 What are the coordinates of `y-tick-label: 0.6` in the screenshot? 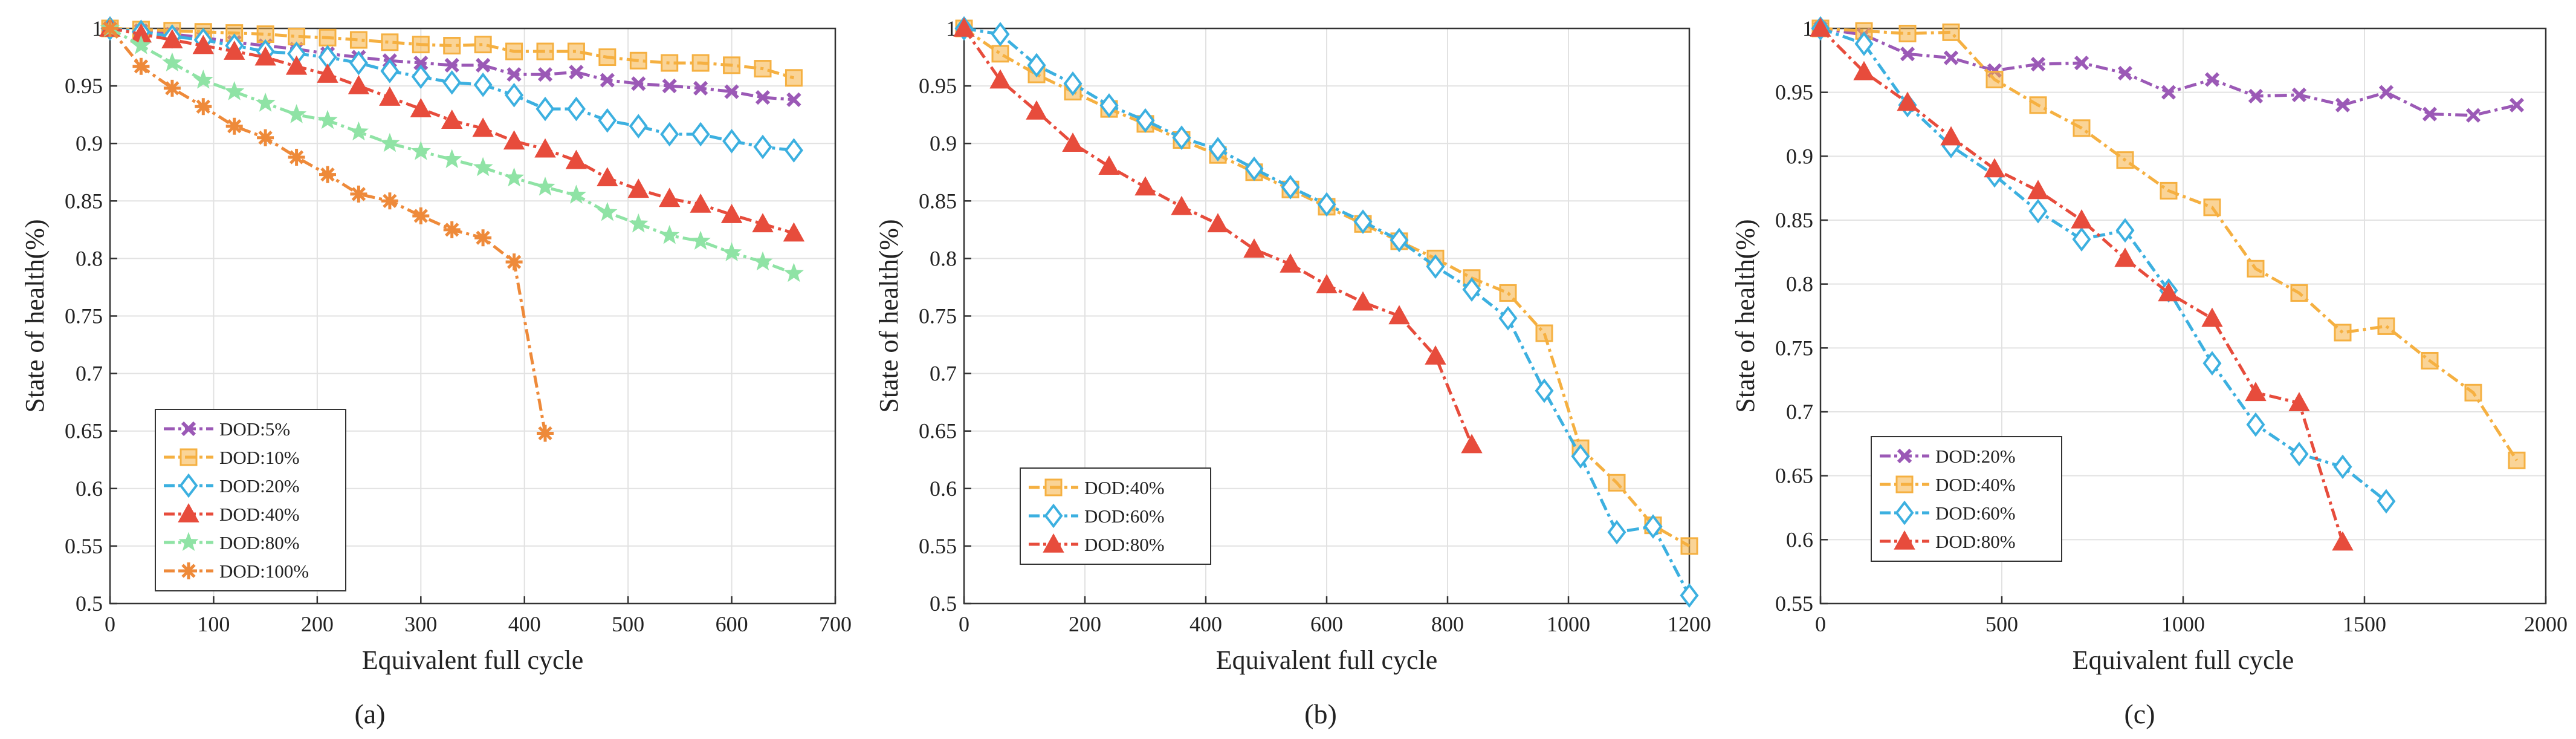 It's located at (943, 489).